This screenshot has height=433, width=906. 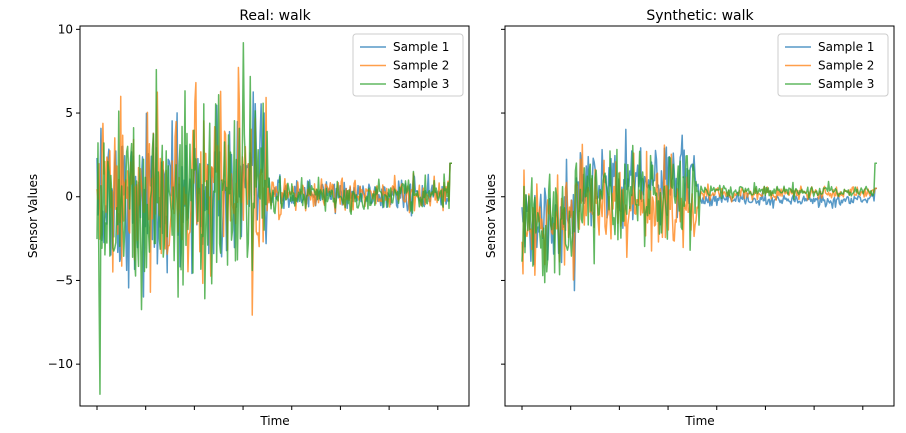 What do you see at coordinates (275, 16) in the screenshot?
I see `chart-title-real: Real: walk` at bounding box center [275, 16].